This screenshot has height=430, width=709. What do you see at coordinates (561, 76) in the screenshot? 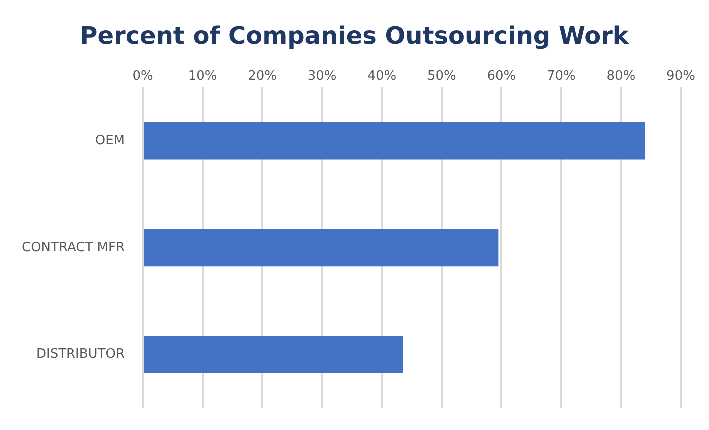
I see `x-tick-label: 70%` at bounding box center [561, 76].